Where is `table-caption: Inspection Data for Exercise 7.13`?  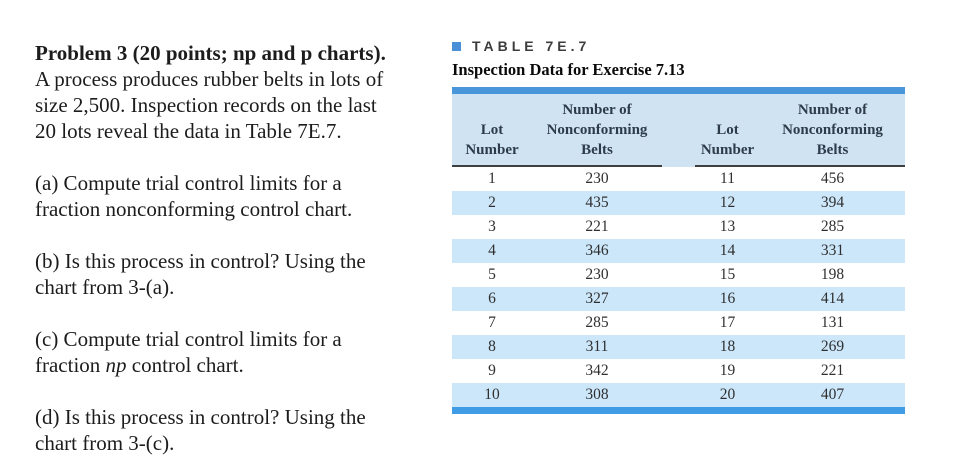
table-caption: Inspection Data for Exercise 7.13 is located at coordinates (568, 69).